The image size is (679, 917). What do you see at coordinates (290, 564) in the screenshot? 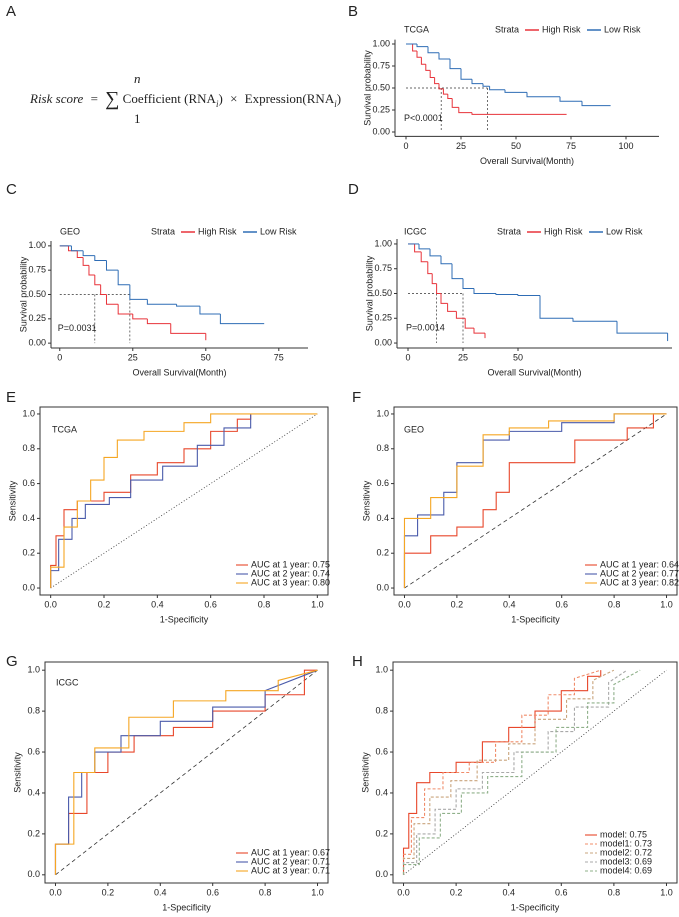
I see `legend-label: AUC at 1 year: 0.75` at bounding box center [290, 564].